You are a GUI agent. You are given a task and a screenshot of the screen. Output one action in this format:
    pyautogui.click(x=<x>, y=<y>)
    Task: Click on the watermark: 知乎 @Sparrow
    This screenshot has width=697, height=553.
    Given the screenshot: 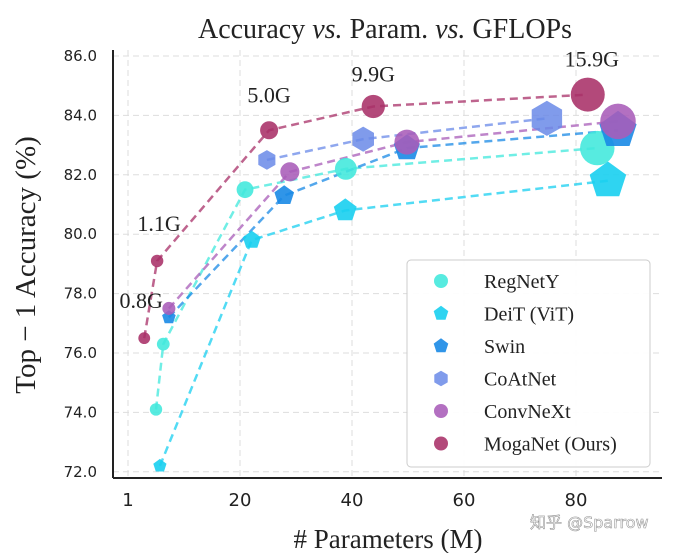 What is the action you would take?
    pyautogui.click(x=589, y=522)
    